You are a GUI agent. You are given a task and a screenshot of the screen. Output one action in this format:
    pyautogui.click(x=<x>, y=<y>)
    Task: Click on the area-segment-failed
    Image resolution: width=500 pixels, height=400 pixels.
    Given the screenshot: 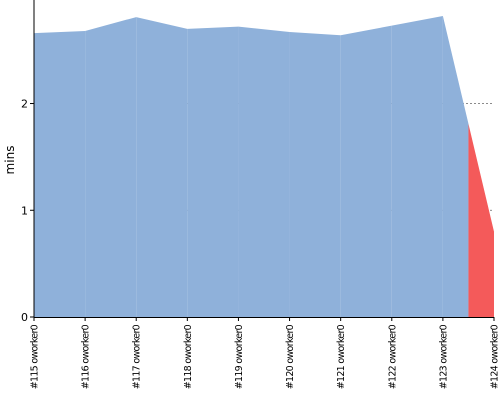 What is the action you would take?
    pyautogui.click(x=481, y=220)
    